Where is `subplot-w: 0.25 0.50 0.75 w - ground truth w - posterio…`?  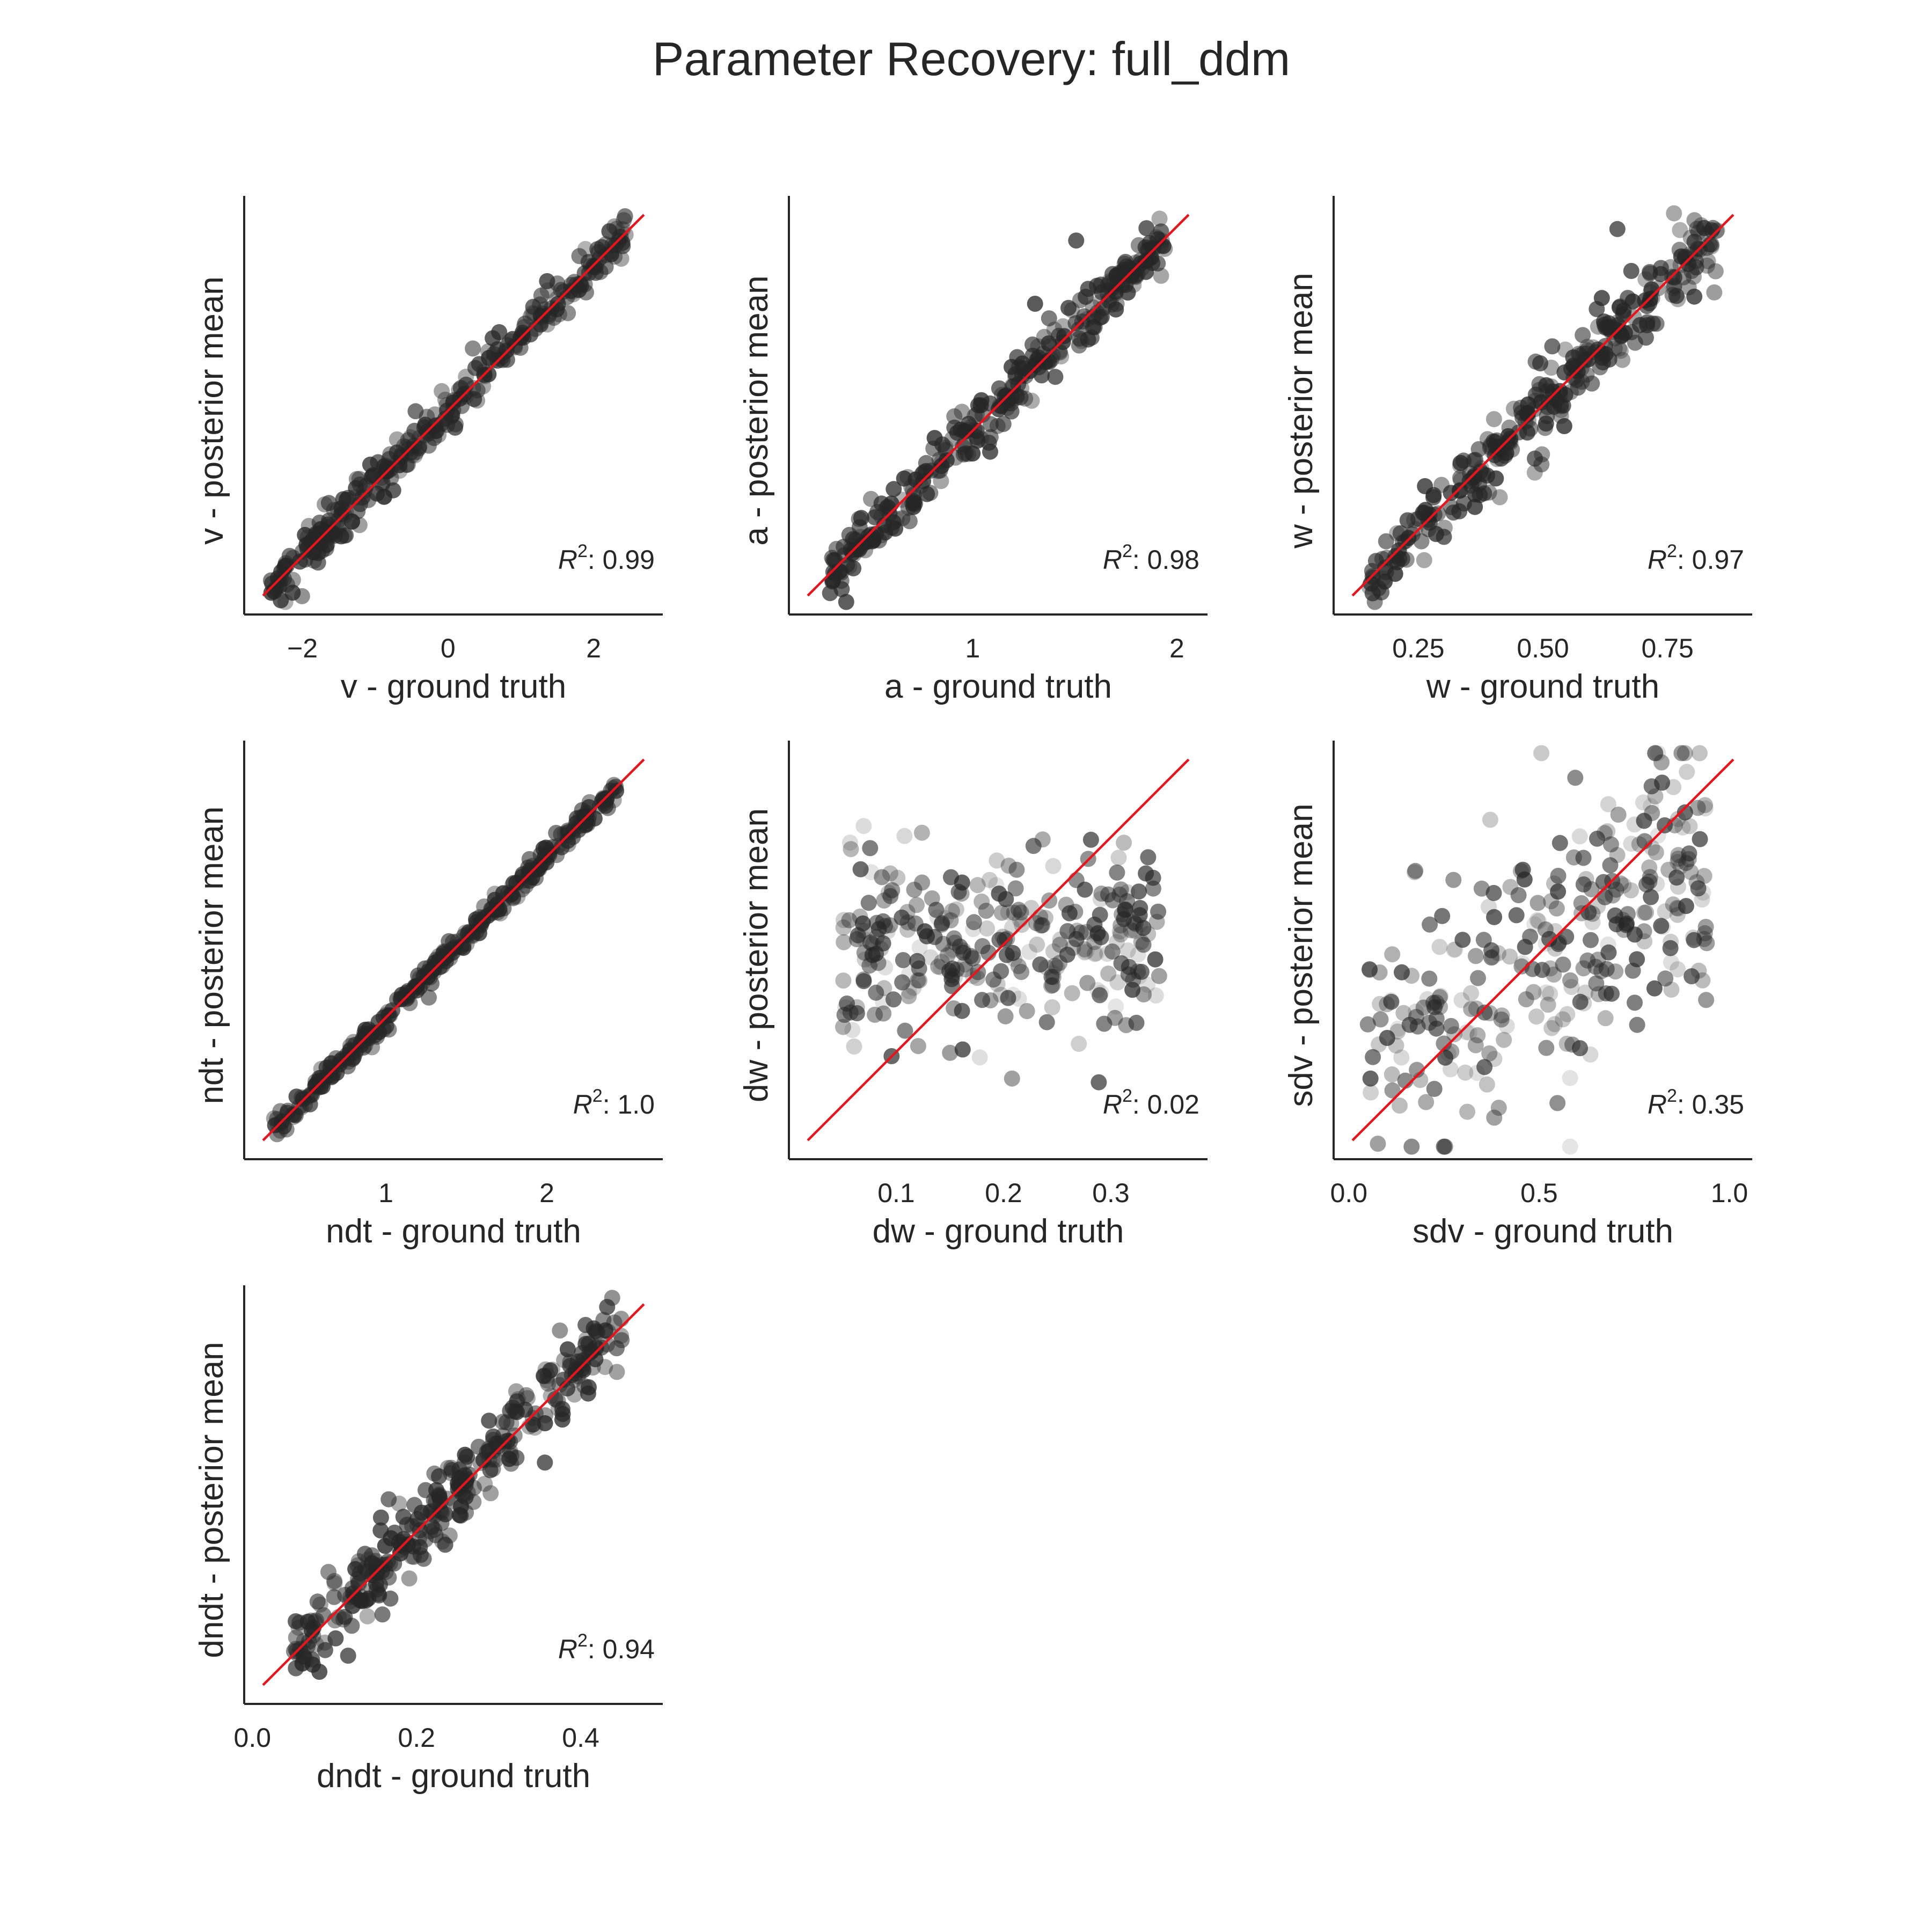
subplot-w: 0.25 0.50 0.75 w - ground truth w - posterio… is located at coordinates (1517, 450).